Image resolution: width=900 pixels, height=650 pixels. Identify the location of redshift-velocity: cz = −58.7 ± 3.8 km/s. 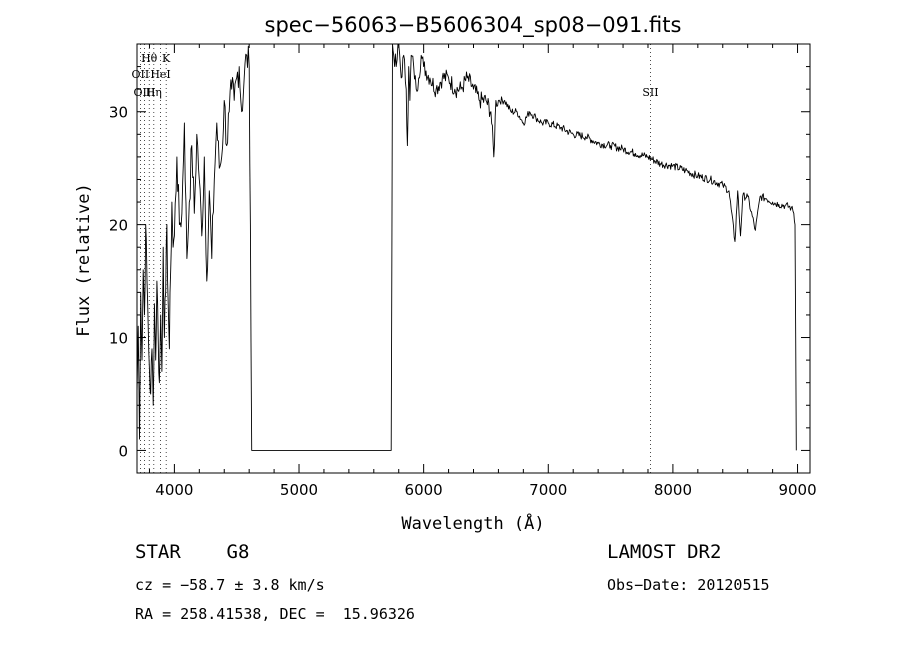
(230, 585).